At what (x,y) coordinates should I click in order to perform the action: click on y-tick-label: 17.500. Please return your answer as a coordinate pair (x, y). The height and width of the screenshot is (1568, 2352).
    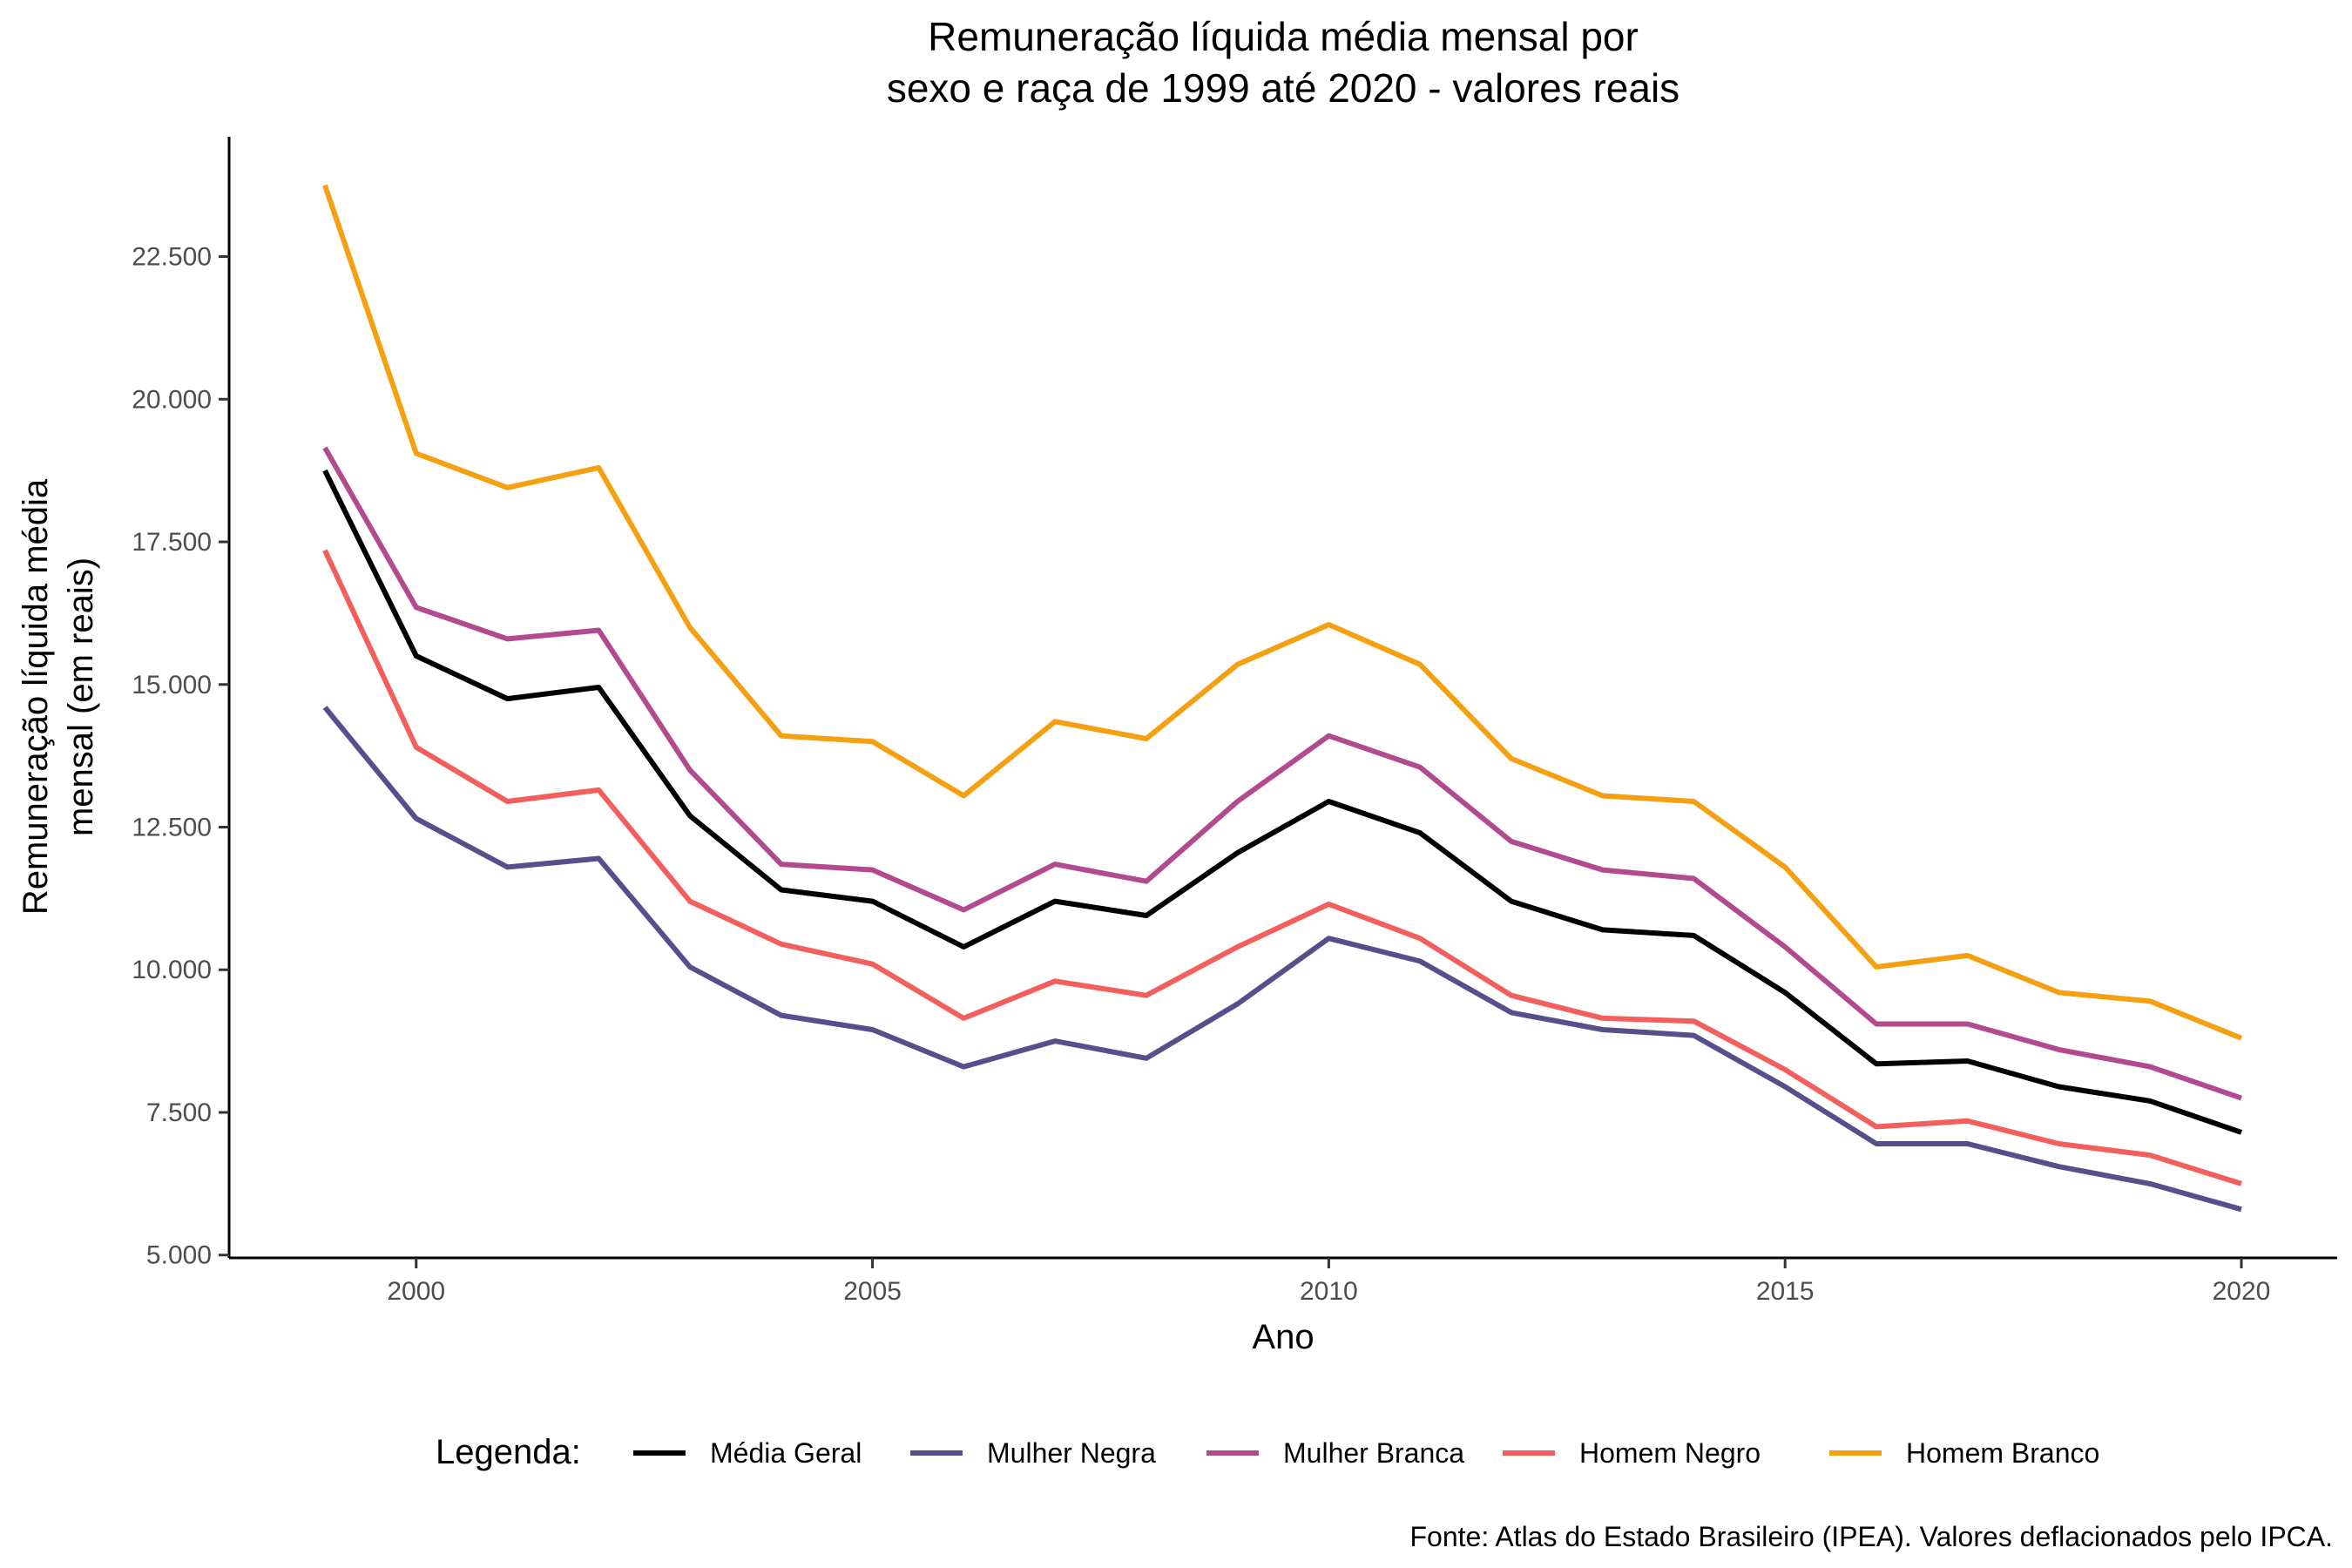
    Looking at the image, I should click on (172, 542).